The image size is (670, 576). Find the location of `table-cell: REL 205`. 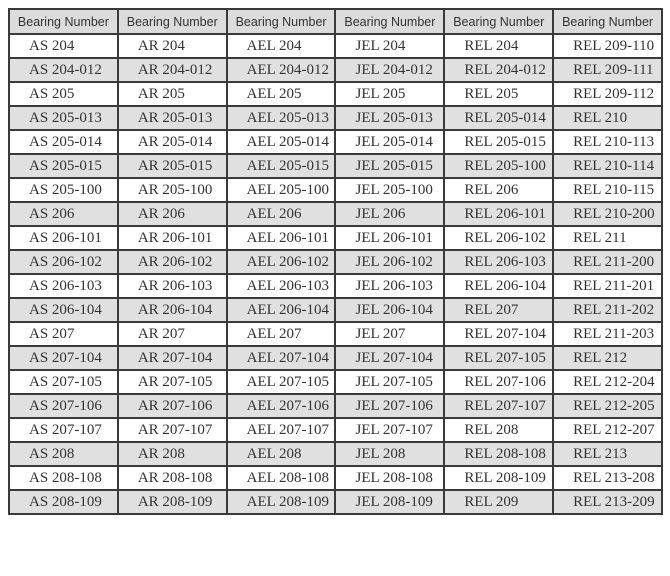

table-cell: REL 205 is located at coordinates (499, 94).